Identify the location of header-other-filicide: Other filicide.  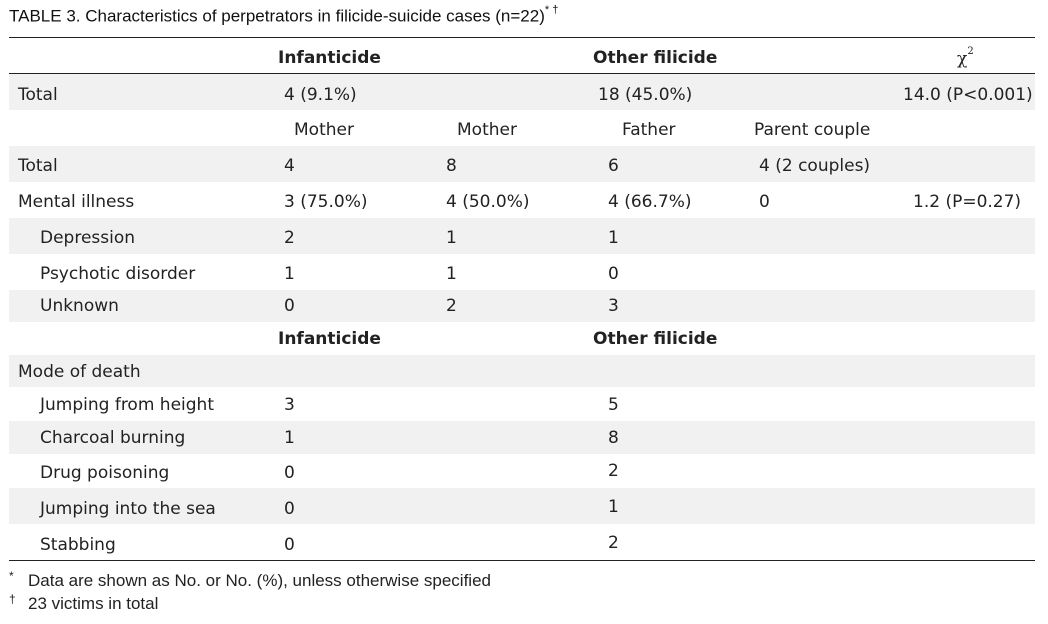
(655, 58).